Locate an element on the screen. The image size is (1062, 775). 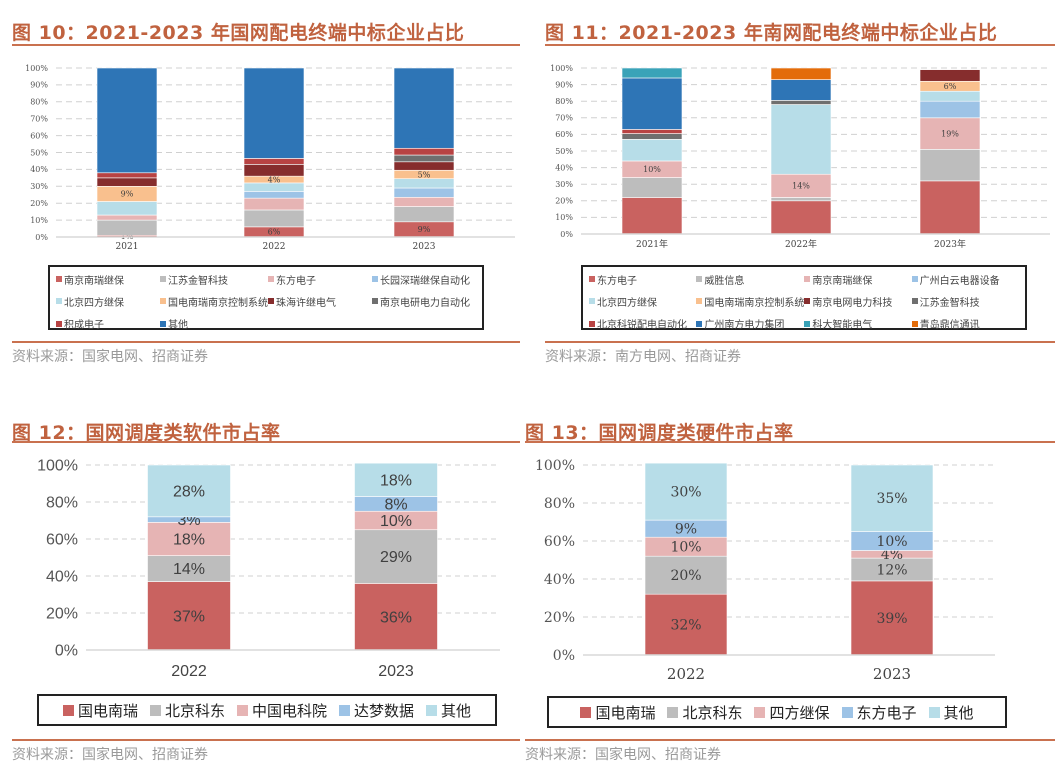
legend-label: 达梦数据 is located at coordinates (384, 710).